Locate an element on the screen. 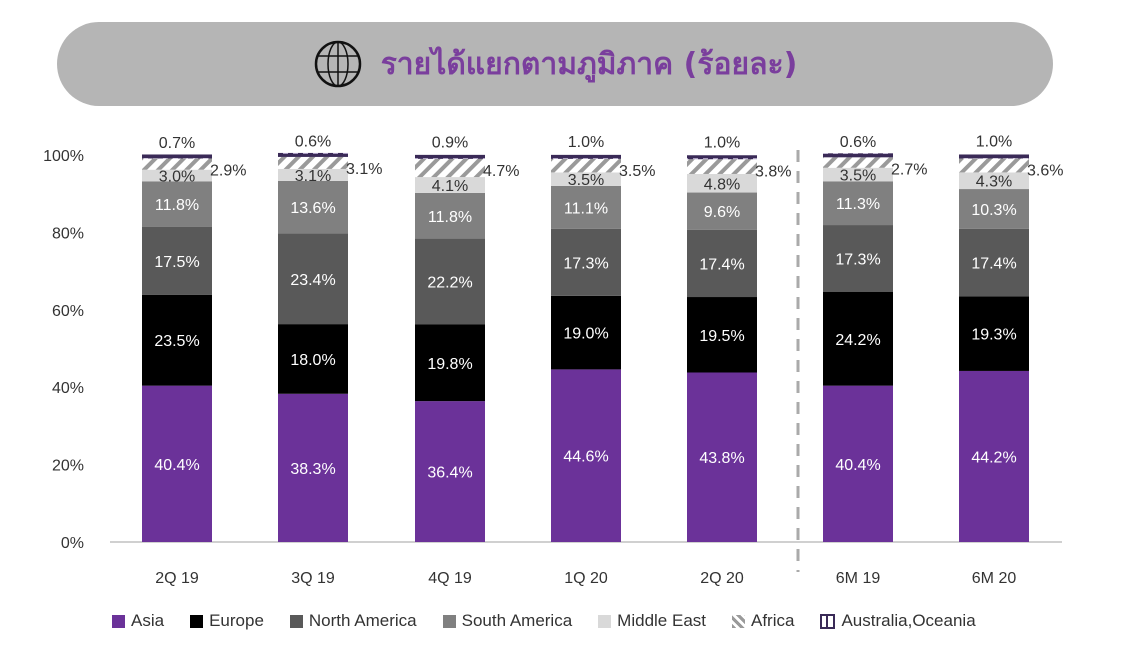  legend-label: Asia is located at coordinates (148, 620).